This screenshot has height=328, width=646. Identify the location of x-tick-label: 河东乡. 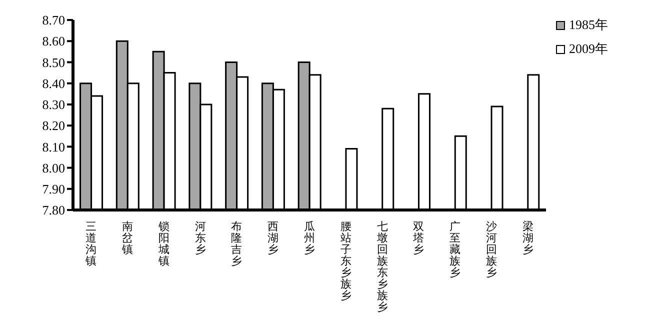
(200, 238).